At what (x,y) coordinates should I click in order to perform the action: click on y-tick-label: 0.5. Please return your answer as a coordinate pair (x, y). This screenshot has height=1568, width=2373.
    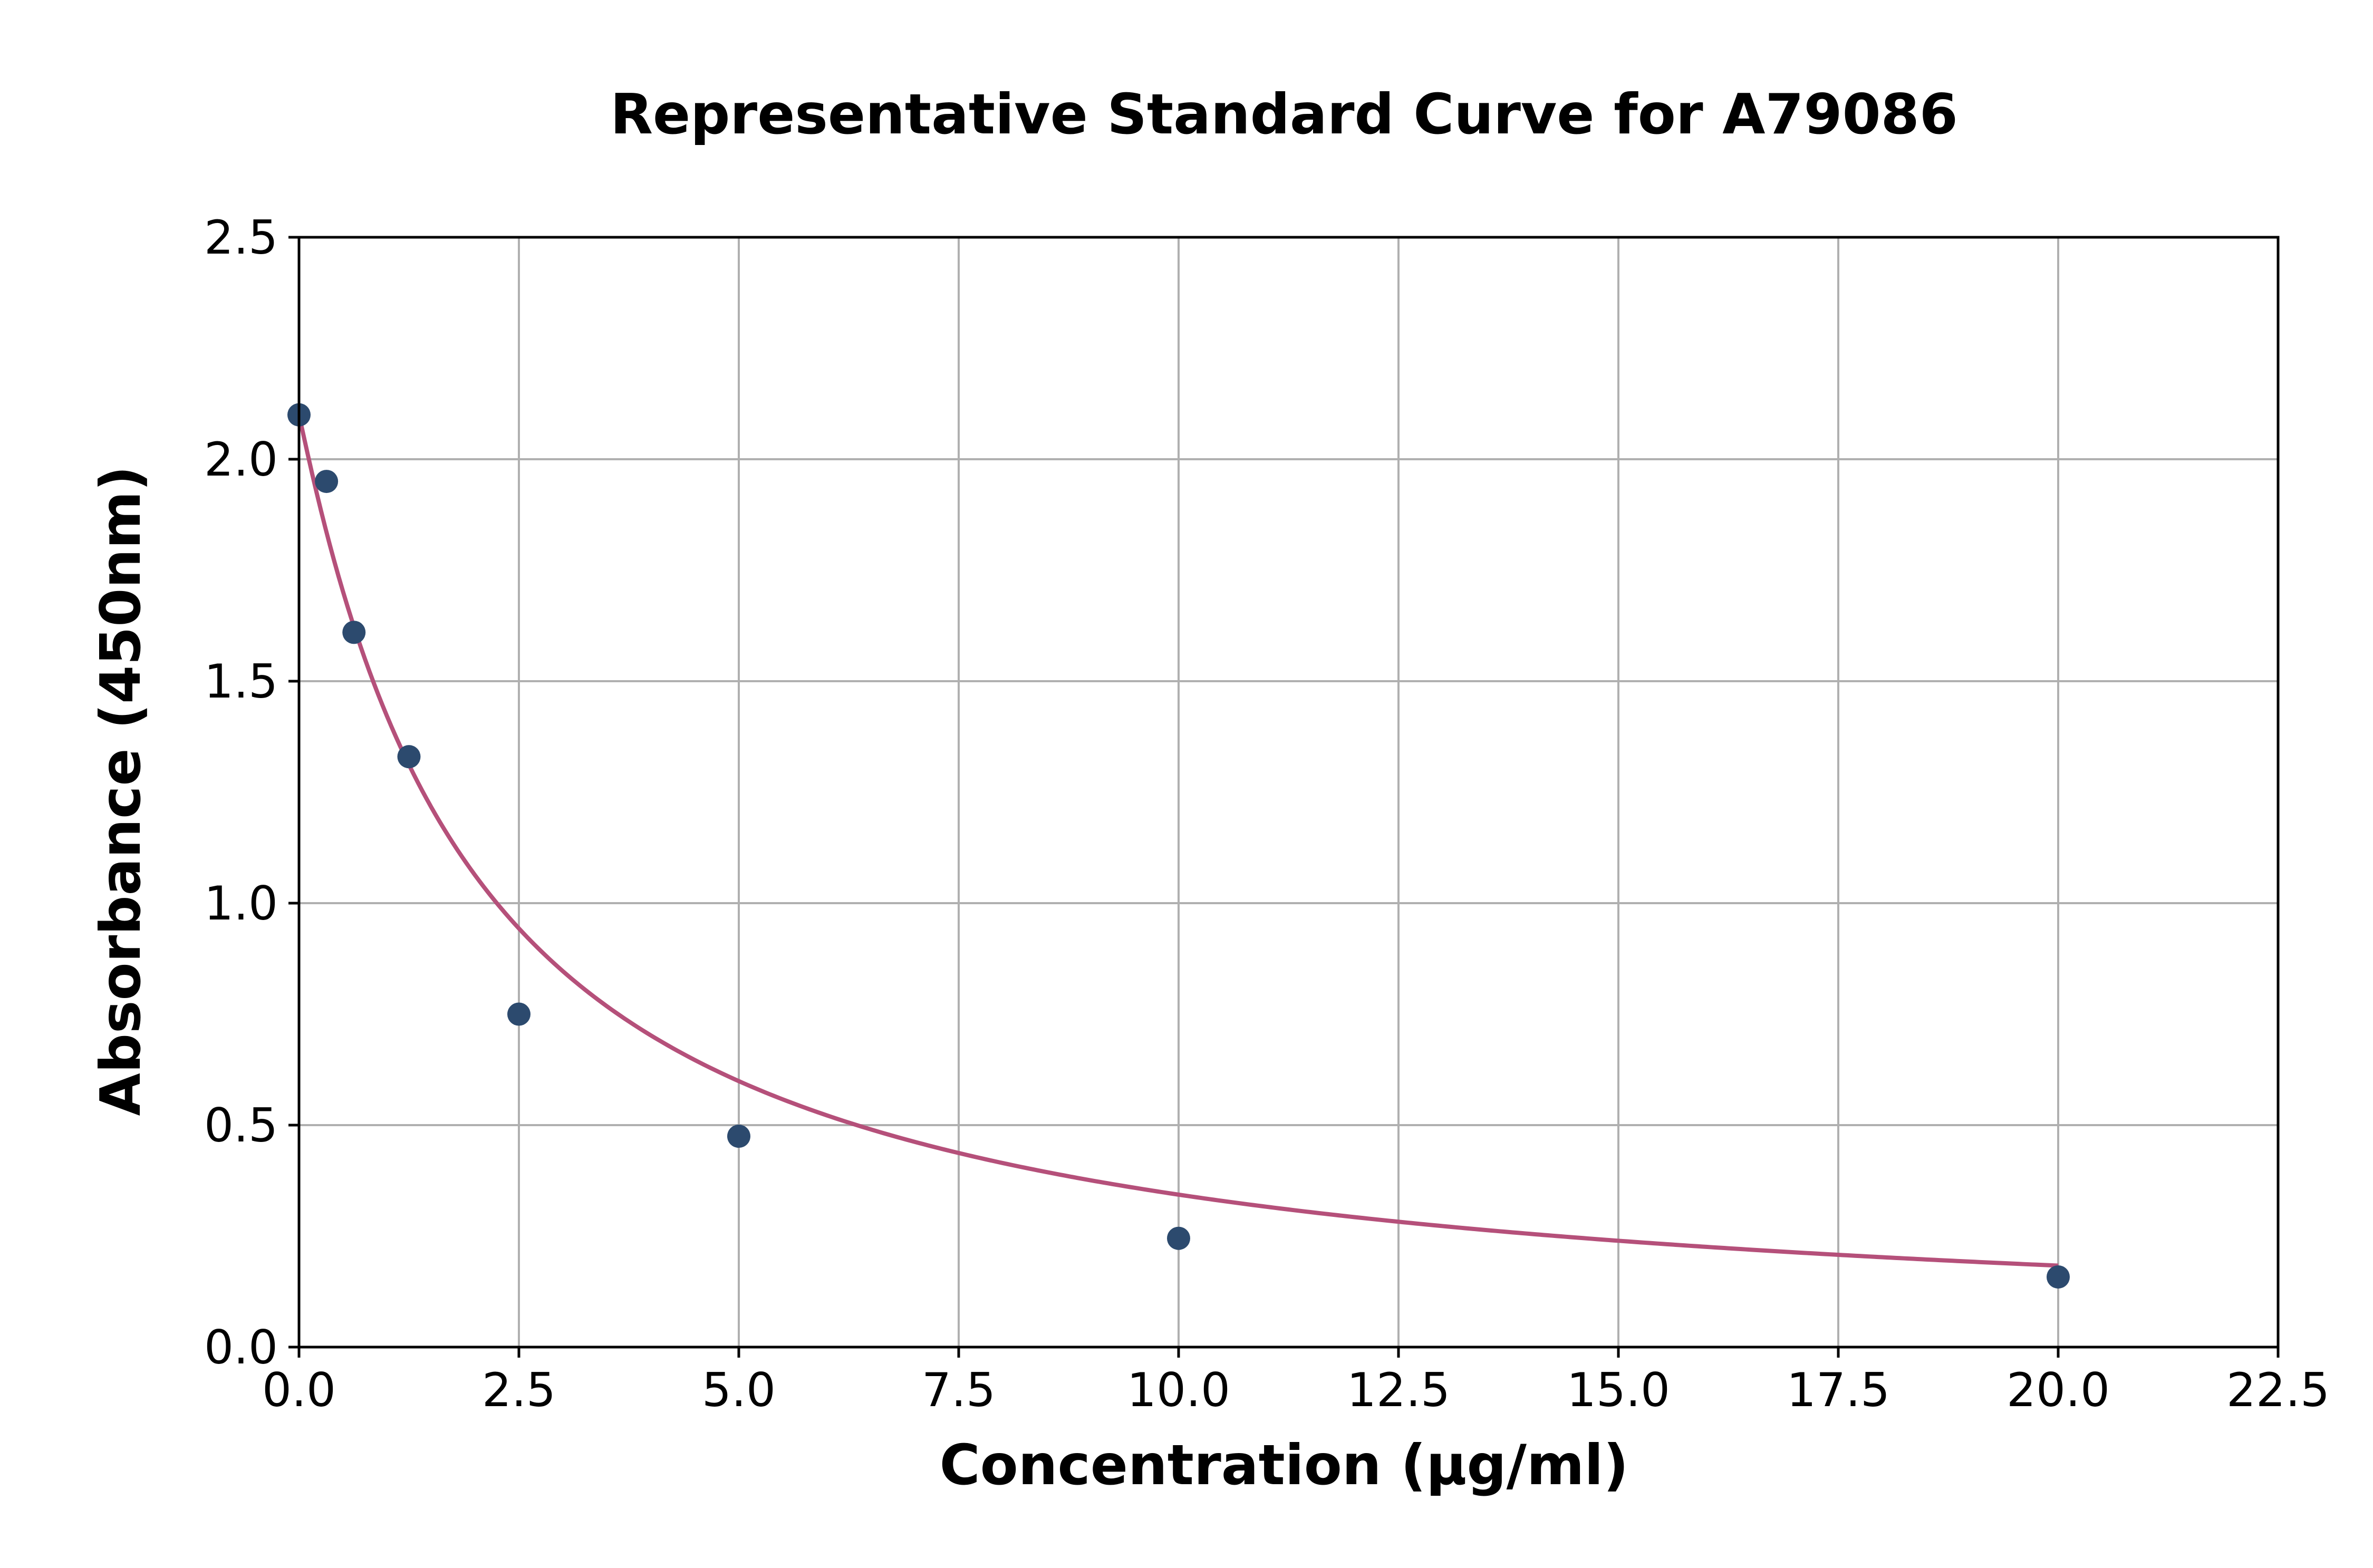
    Looking at the image, I should click on (241, 1125).